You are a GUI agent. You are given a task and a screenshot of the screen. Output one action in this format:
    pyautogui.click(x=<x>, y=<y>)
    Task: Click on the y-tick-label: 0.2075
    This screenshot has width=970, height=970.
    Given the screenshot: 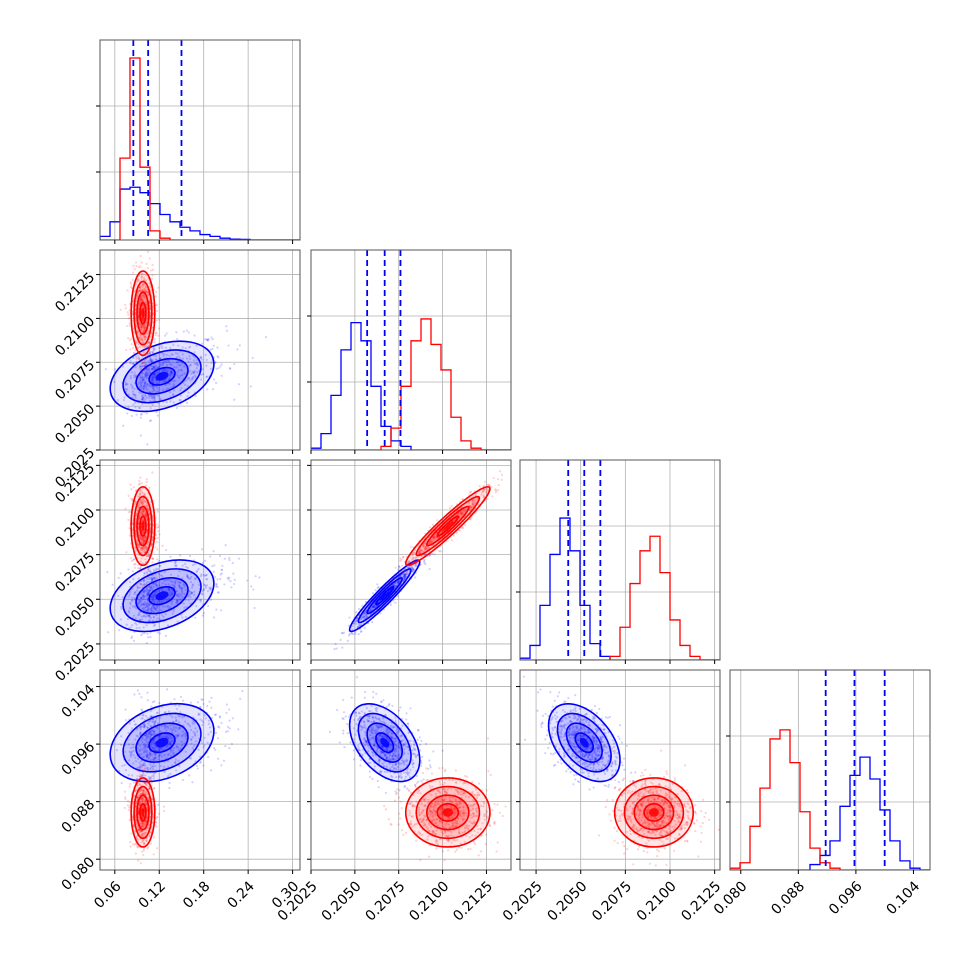 What is the action you would take?
    pyautogui.click(x=75, y=380)
    